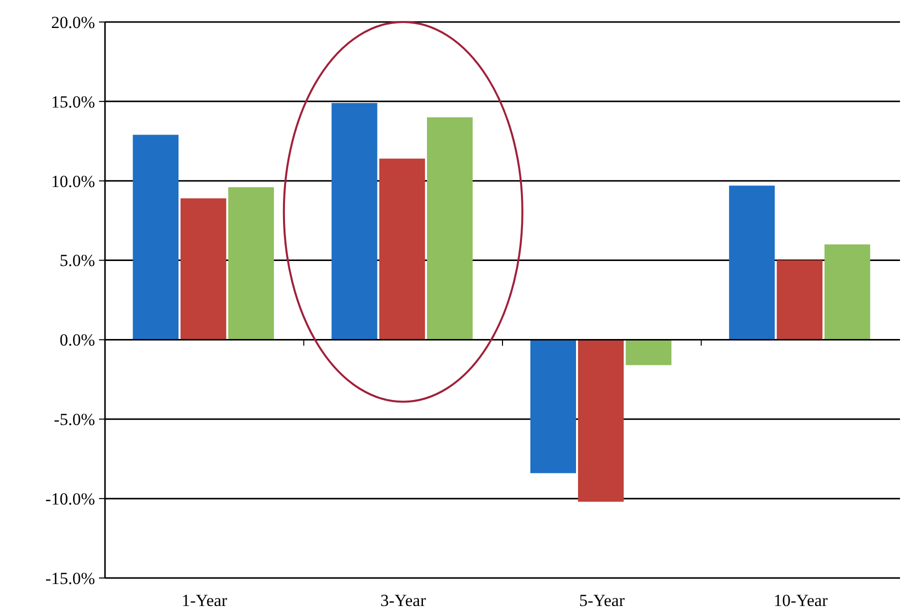 The image size is (905, 615). Describe the element at coordinates (602, 600) in the screenshot. I see `x-tick-label: 5-Year` at that location.